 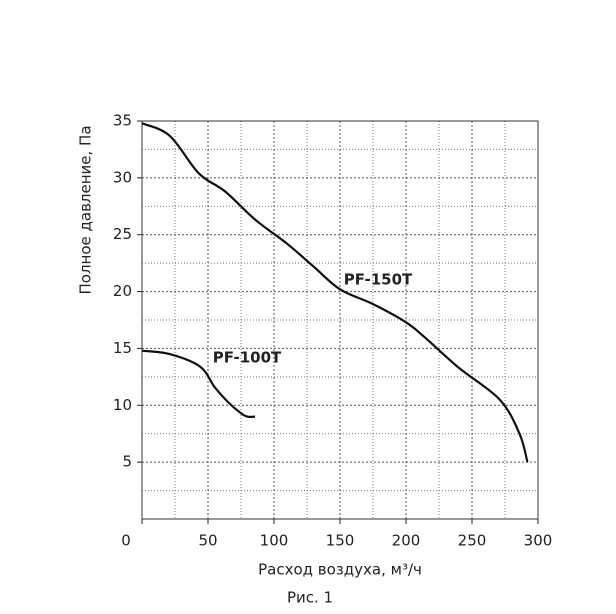 What do you see at coordinates (122, 234) in the screenshot?
I see `y-tick-label: 25` at bounding box center [122, 234].